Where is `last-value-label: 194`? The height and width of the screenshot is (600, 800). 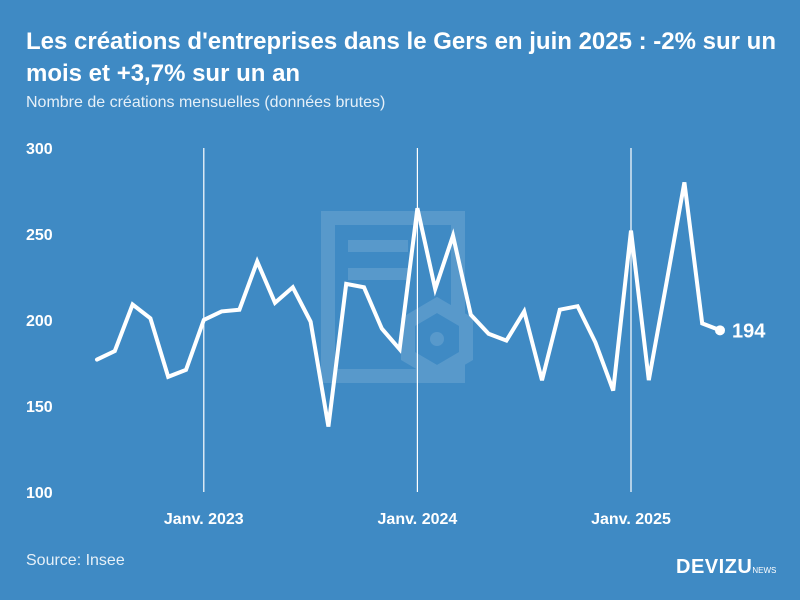 last-value-label: 194 is located at coordinates (749, 331).